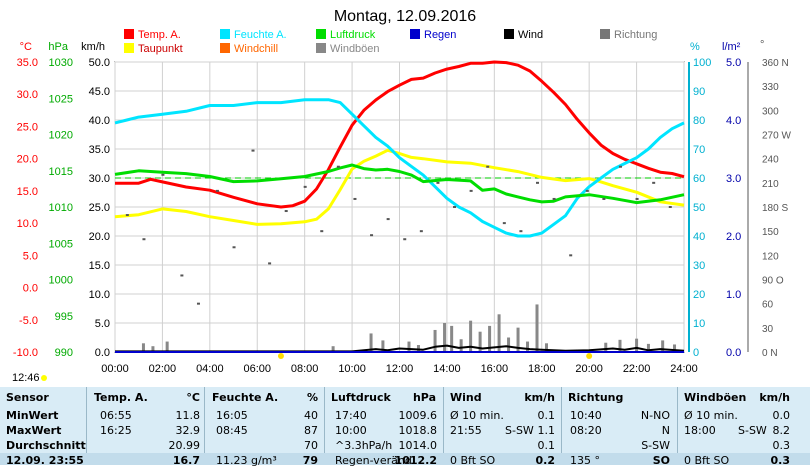 The image size is (810, 467). What do you see at coordinates (27, 95) in the screenshot?
I see `temp-tick-label: 30.0` at bounding box center [27, 95].